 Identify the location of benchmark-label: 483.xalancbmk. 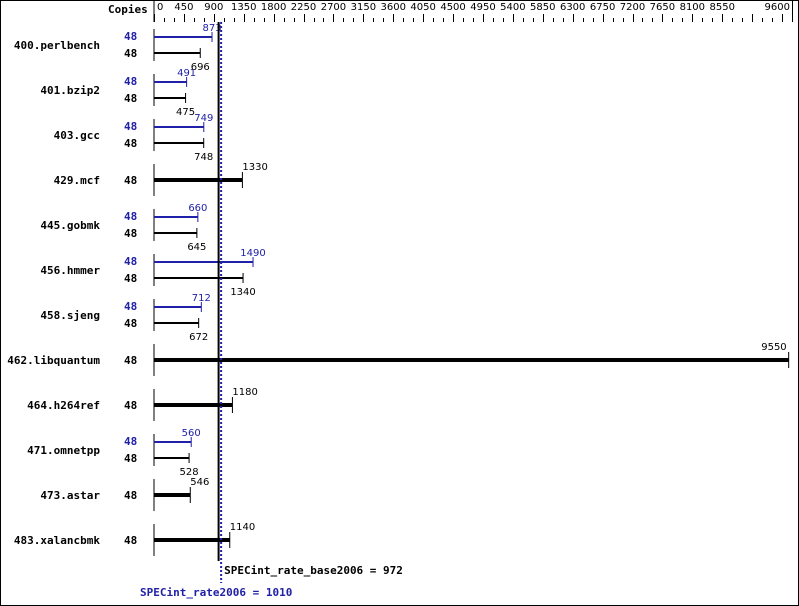
(57, 540).